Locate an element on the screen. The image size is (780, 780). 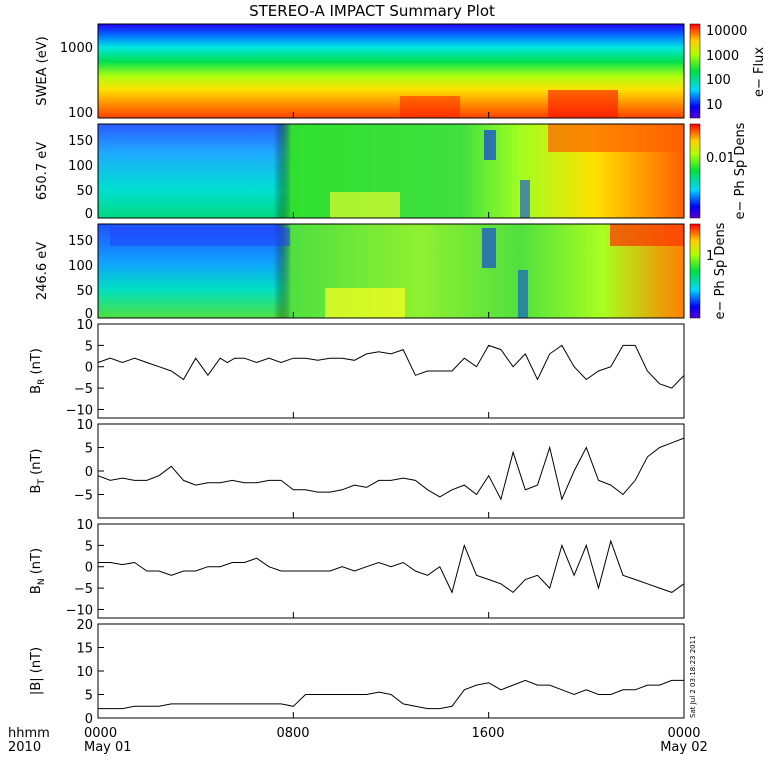
bmag-panel: |B| (nT) Sat Jul 2 03:18:23 2011 is located at coordinates (363, 671).